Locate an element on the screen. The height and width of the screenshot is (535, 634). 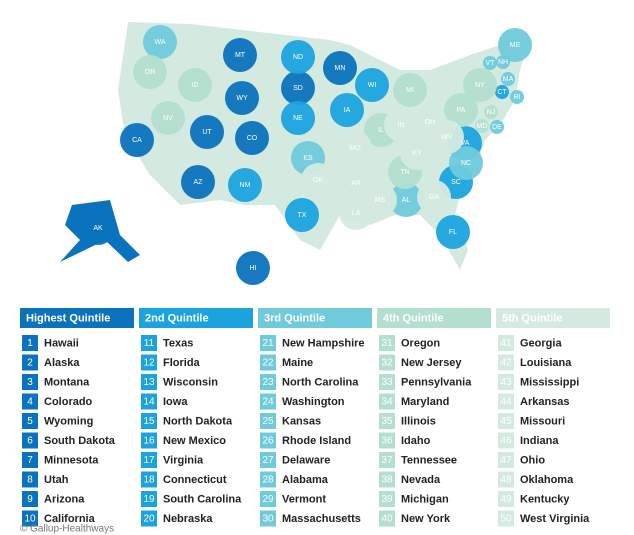
quintile-header-text: 3rd Quintile is located at coordinates (294, 318).